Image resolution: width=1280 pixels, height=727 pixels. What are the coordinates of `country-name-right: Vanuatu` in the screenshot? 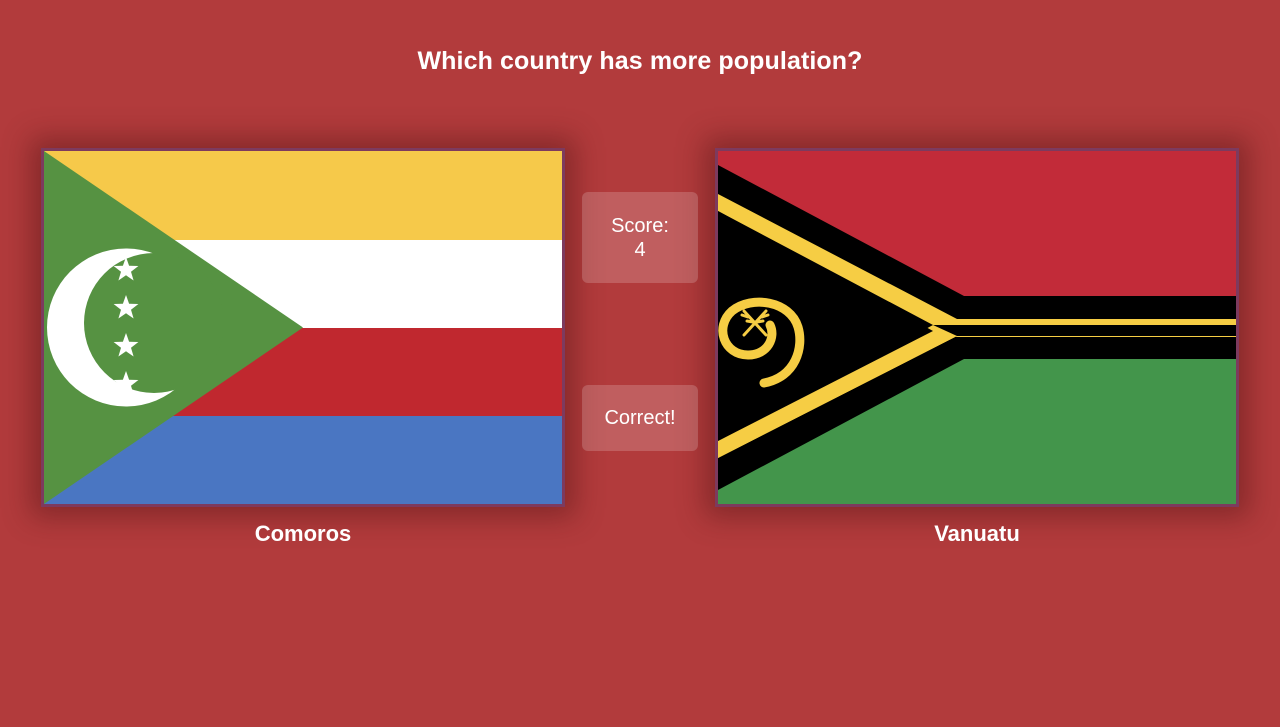 It's located at (977, 533).